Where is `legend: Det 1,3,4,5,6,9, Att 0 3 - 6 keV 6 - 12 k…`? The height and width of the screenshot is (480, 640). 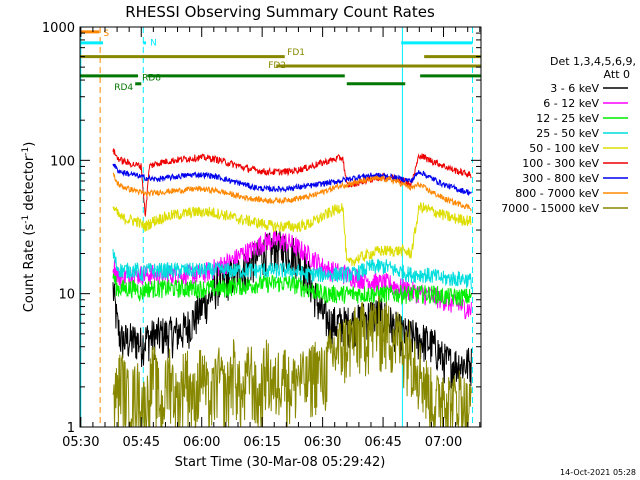 legend: Det 1,3,4,5,6,9, Att 0 3 - 6 keV 6 - 12 k… is located at coordinates (568, 135).